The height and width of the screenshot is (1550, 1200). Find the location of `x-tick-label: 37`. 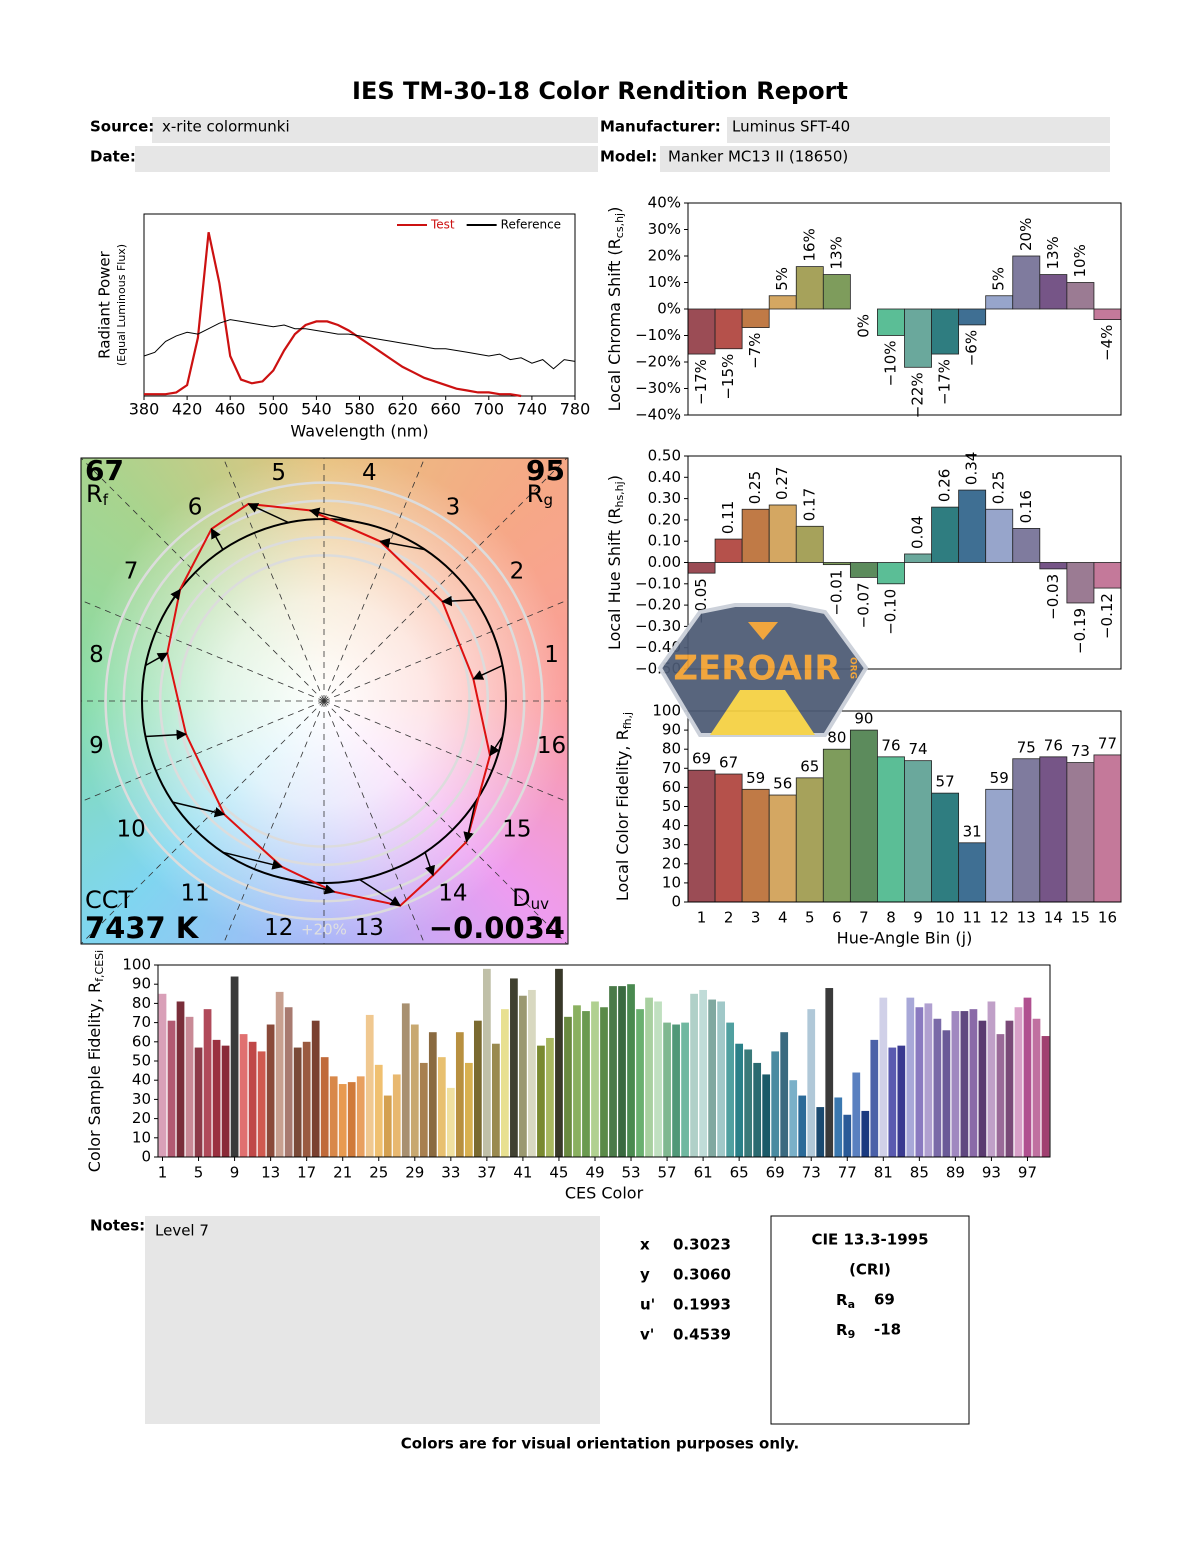

x-tick-label: 37 is located at coordinates (486, 1173).